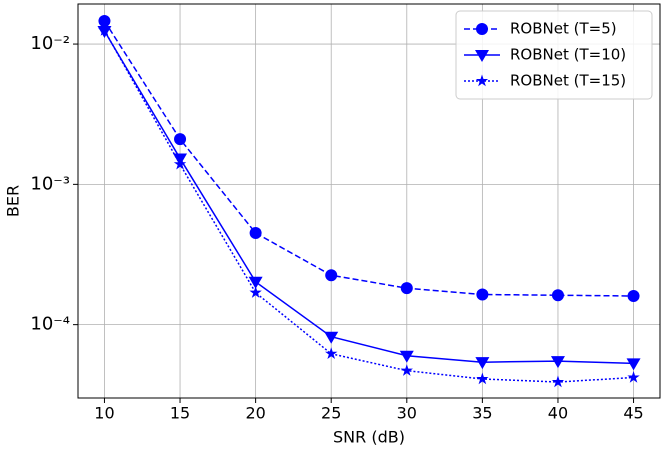 The width and height of the screenshot is (664, 456). What do you see at coordinates (482, 413) in the screenshot?
I see `x-tick-label: 35` at bounding box center [482, 413].